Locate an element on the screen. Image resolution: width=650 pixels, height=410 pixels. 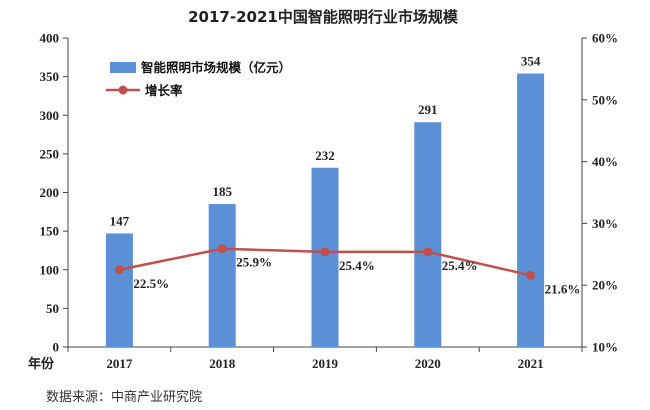
legend: 智能照明市场规模（亿元） 增长率 is located at coordinates (198, 79).